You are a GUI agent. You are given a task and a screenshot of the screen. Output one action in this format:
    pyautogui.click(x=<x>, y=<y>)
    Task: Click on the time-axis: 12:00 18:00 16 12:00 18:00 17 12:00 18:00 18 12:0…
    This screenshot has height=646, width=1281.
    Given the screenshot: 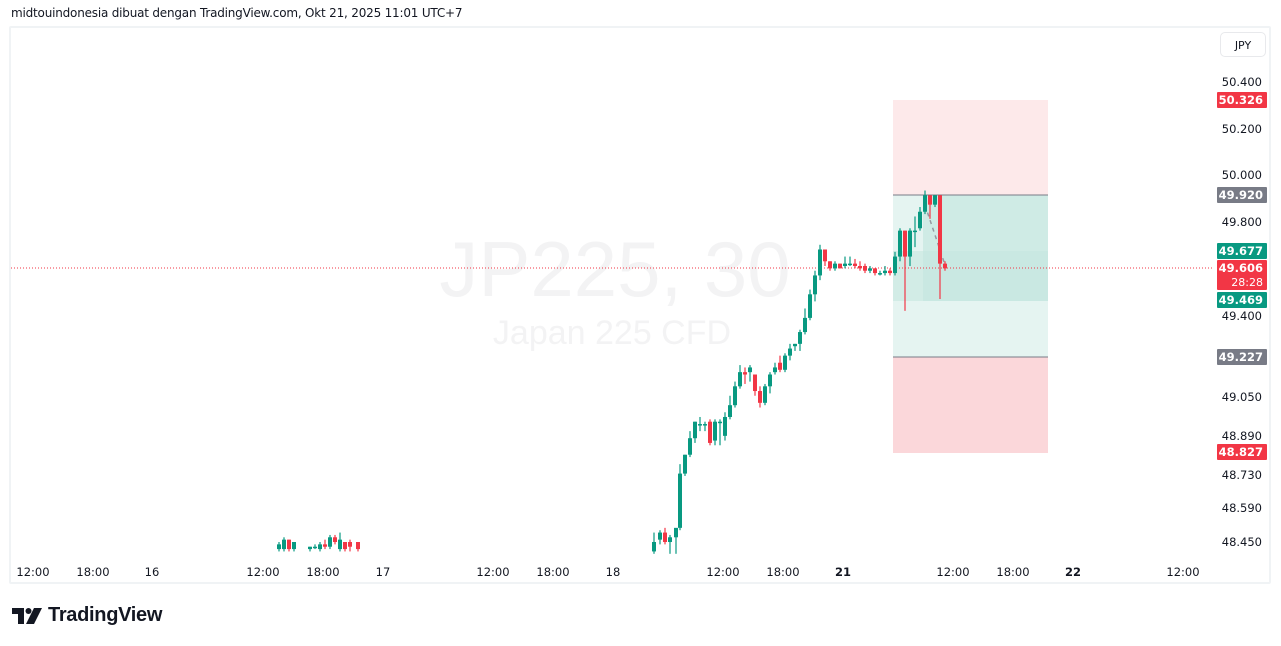 What is the action you would take?
    pyautogui.click(x=607, y=572)
    